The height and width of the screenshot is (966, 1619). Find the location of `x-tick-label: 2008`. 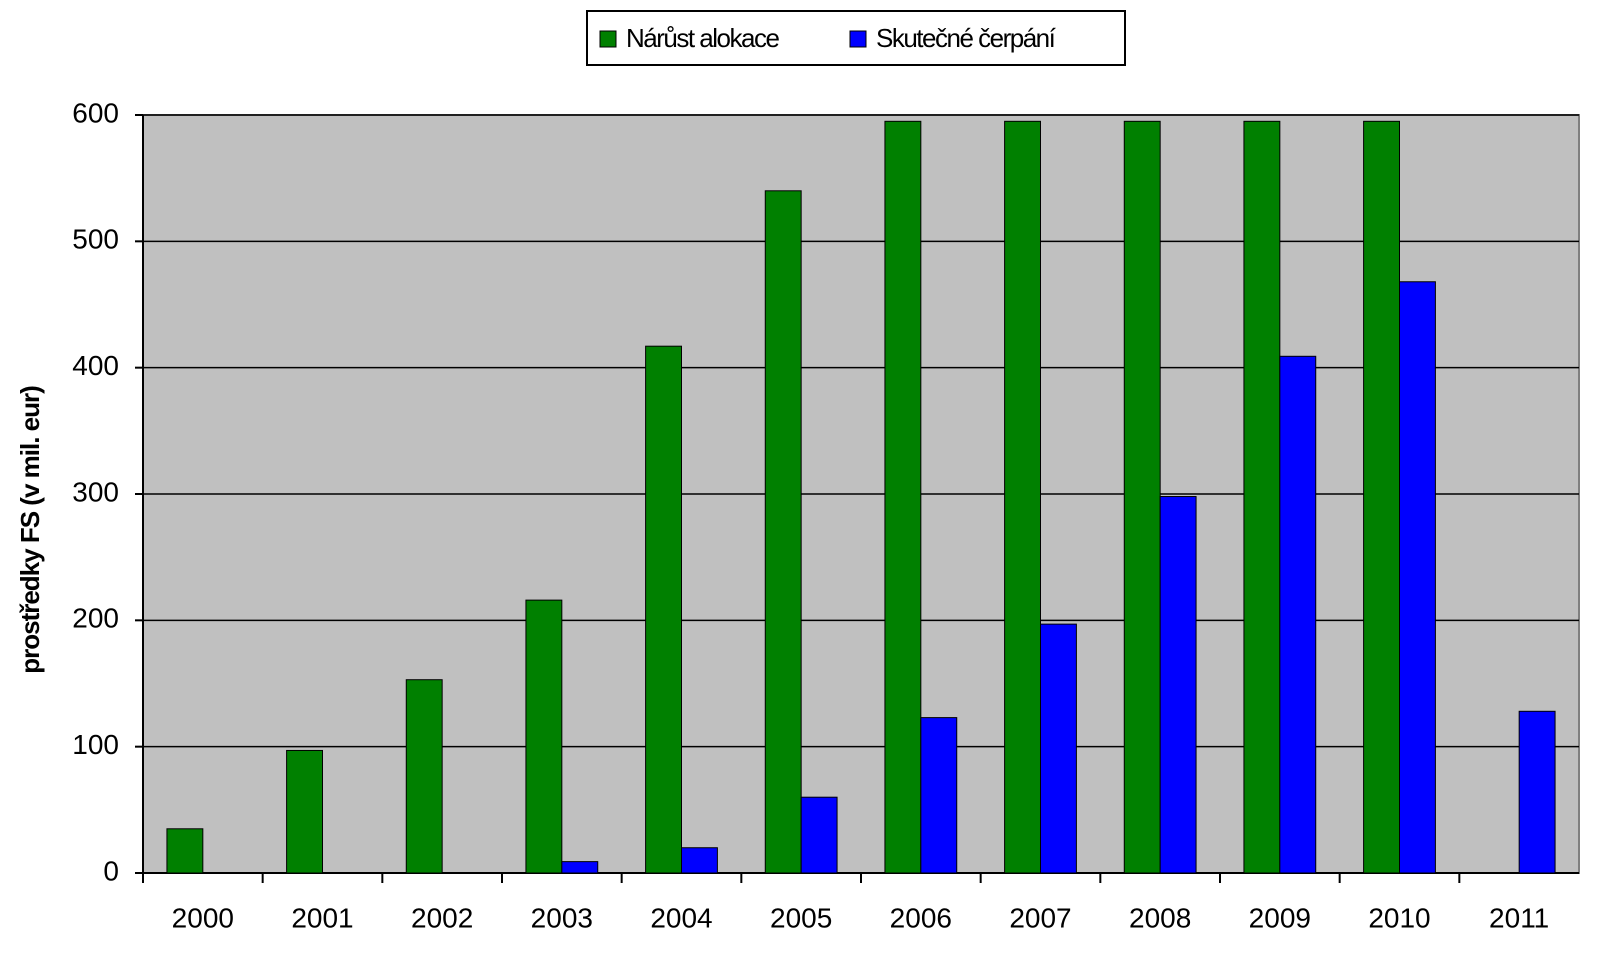

x-tick-label: 2008 is located at coordinates (1160, 917).